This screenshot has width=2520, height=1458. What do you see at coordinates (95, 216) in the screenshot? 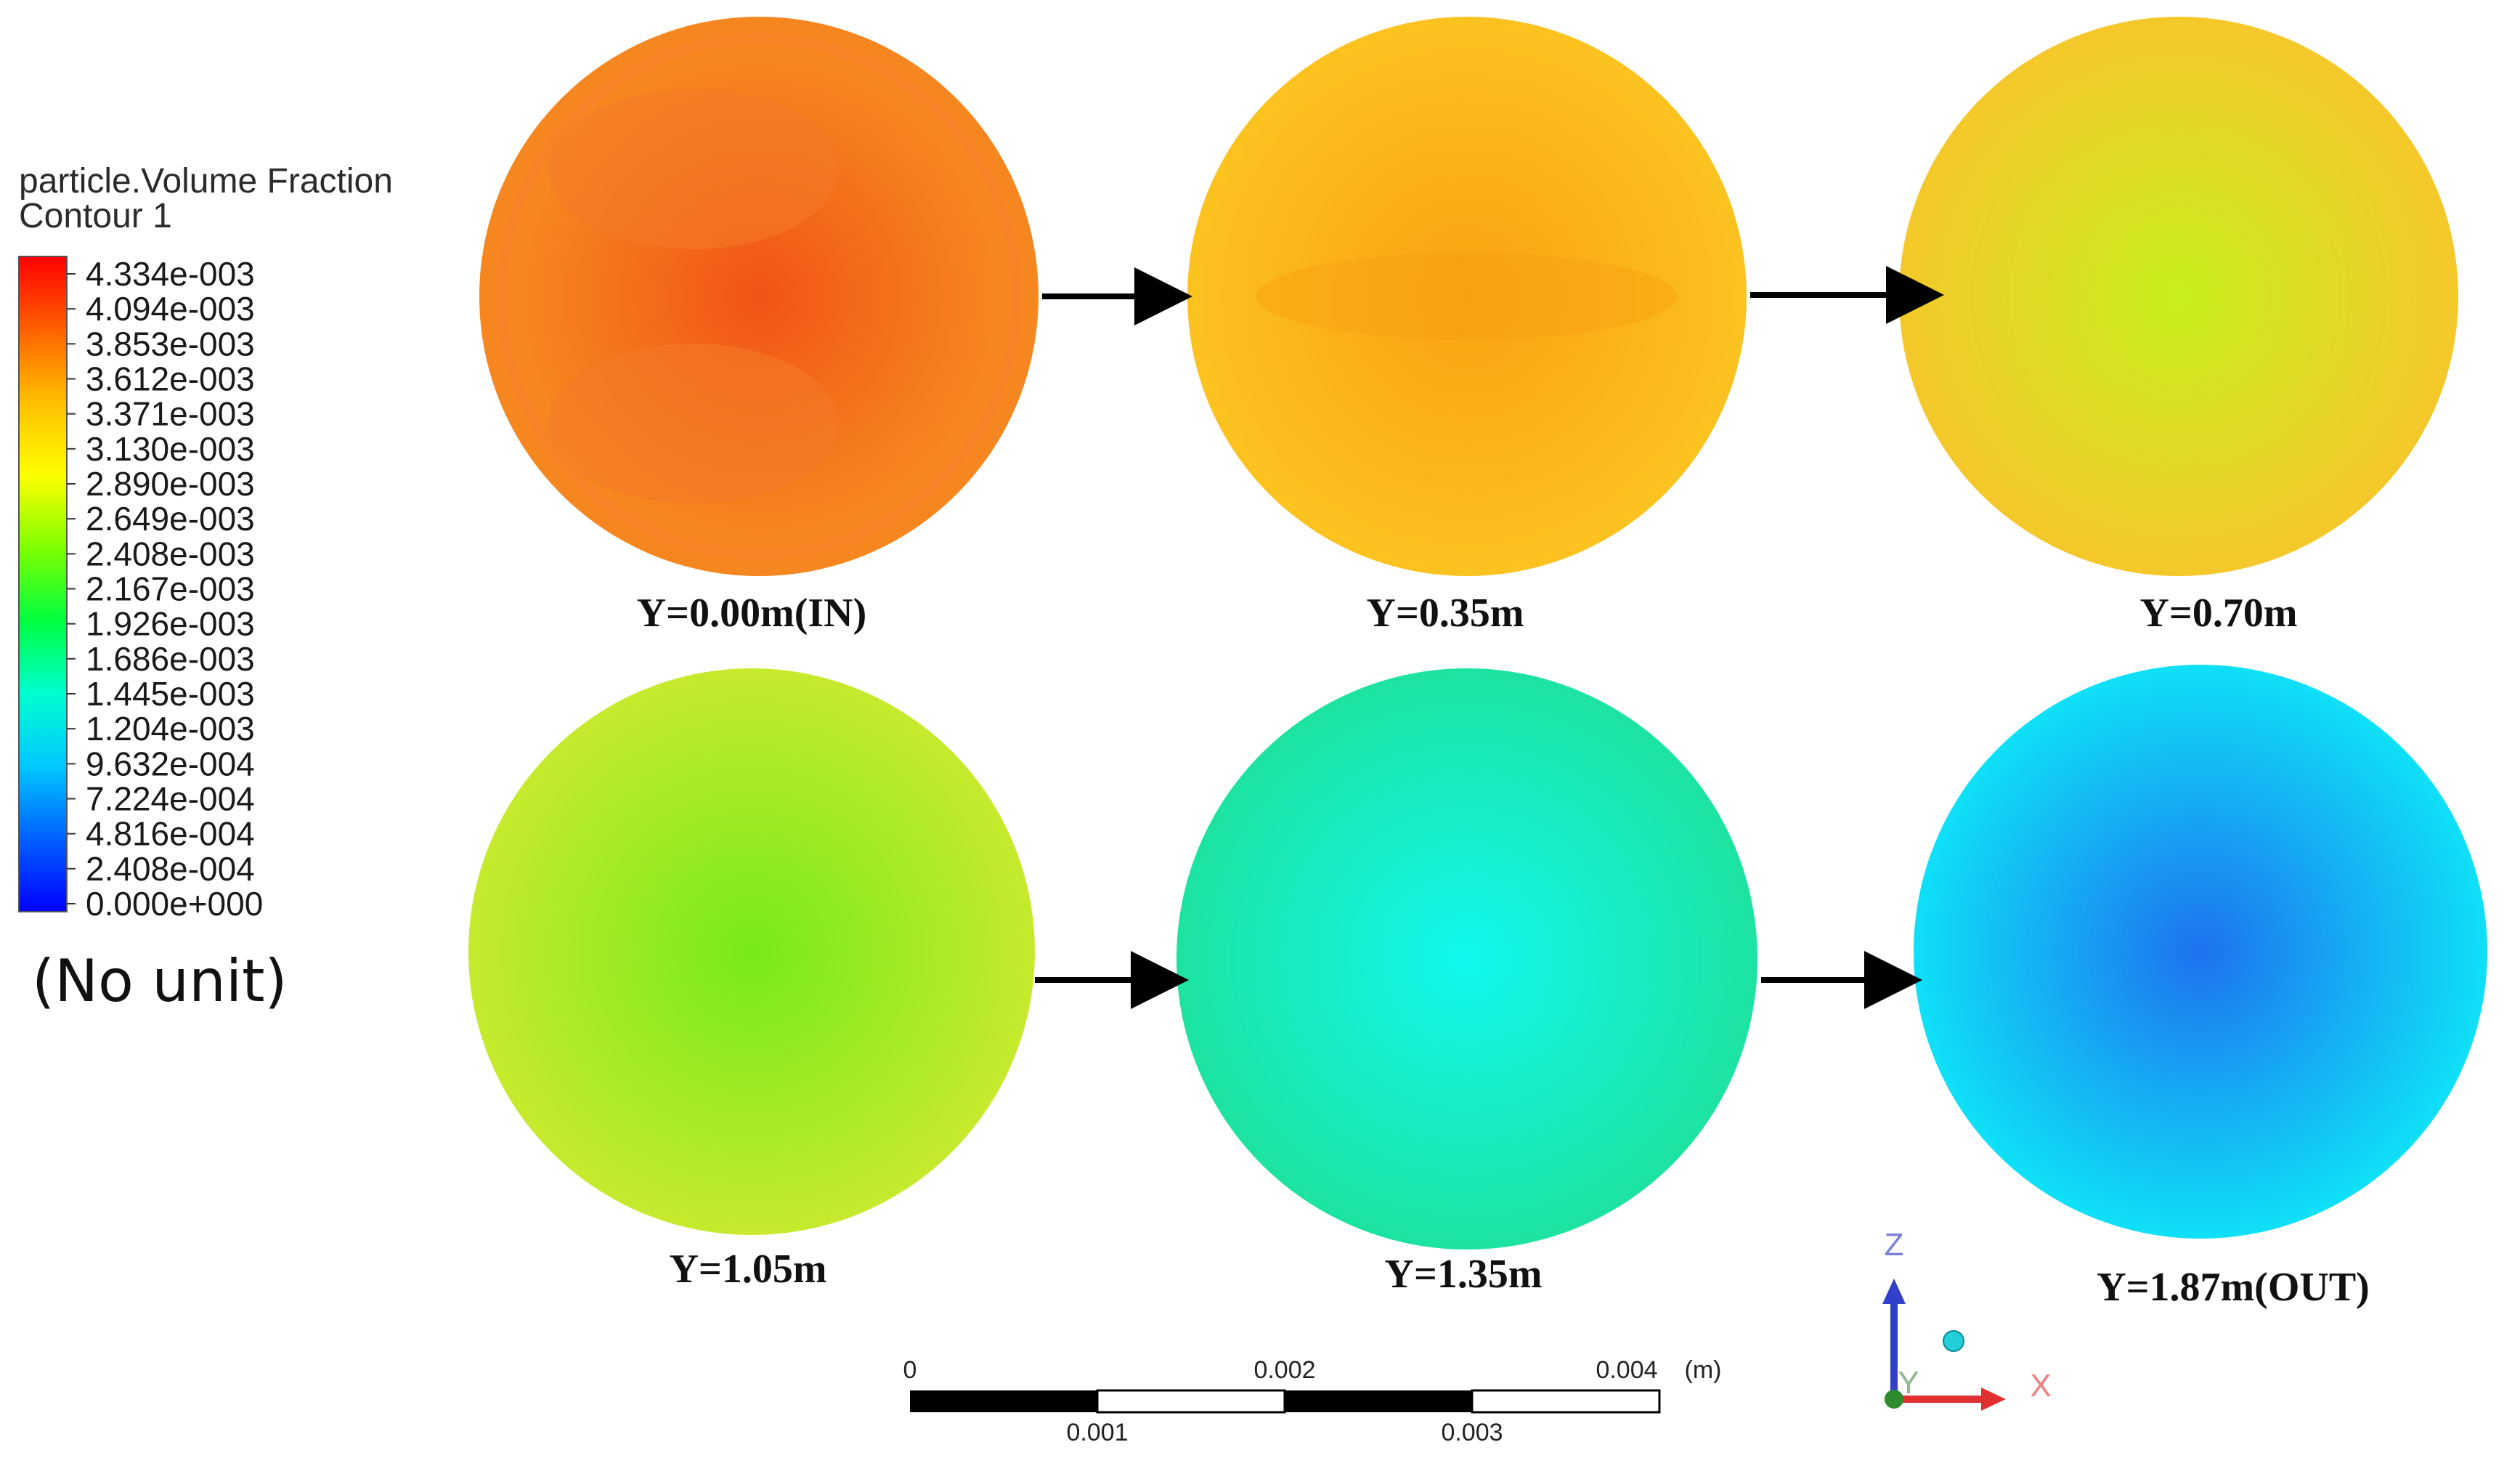
I see `legend-subtitle: Contour 1` at bounding box center [95, 216].